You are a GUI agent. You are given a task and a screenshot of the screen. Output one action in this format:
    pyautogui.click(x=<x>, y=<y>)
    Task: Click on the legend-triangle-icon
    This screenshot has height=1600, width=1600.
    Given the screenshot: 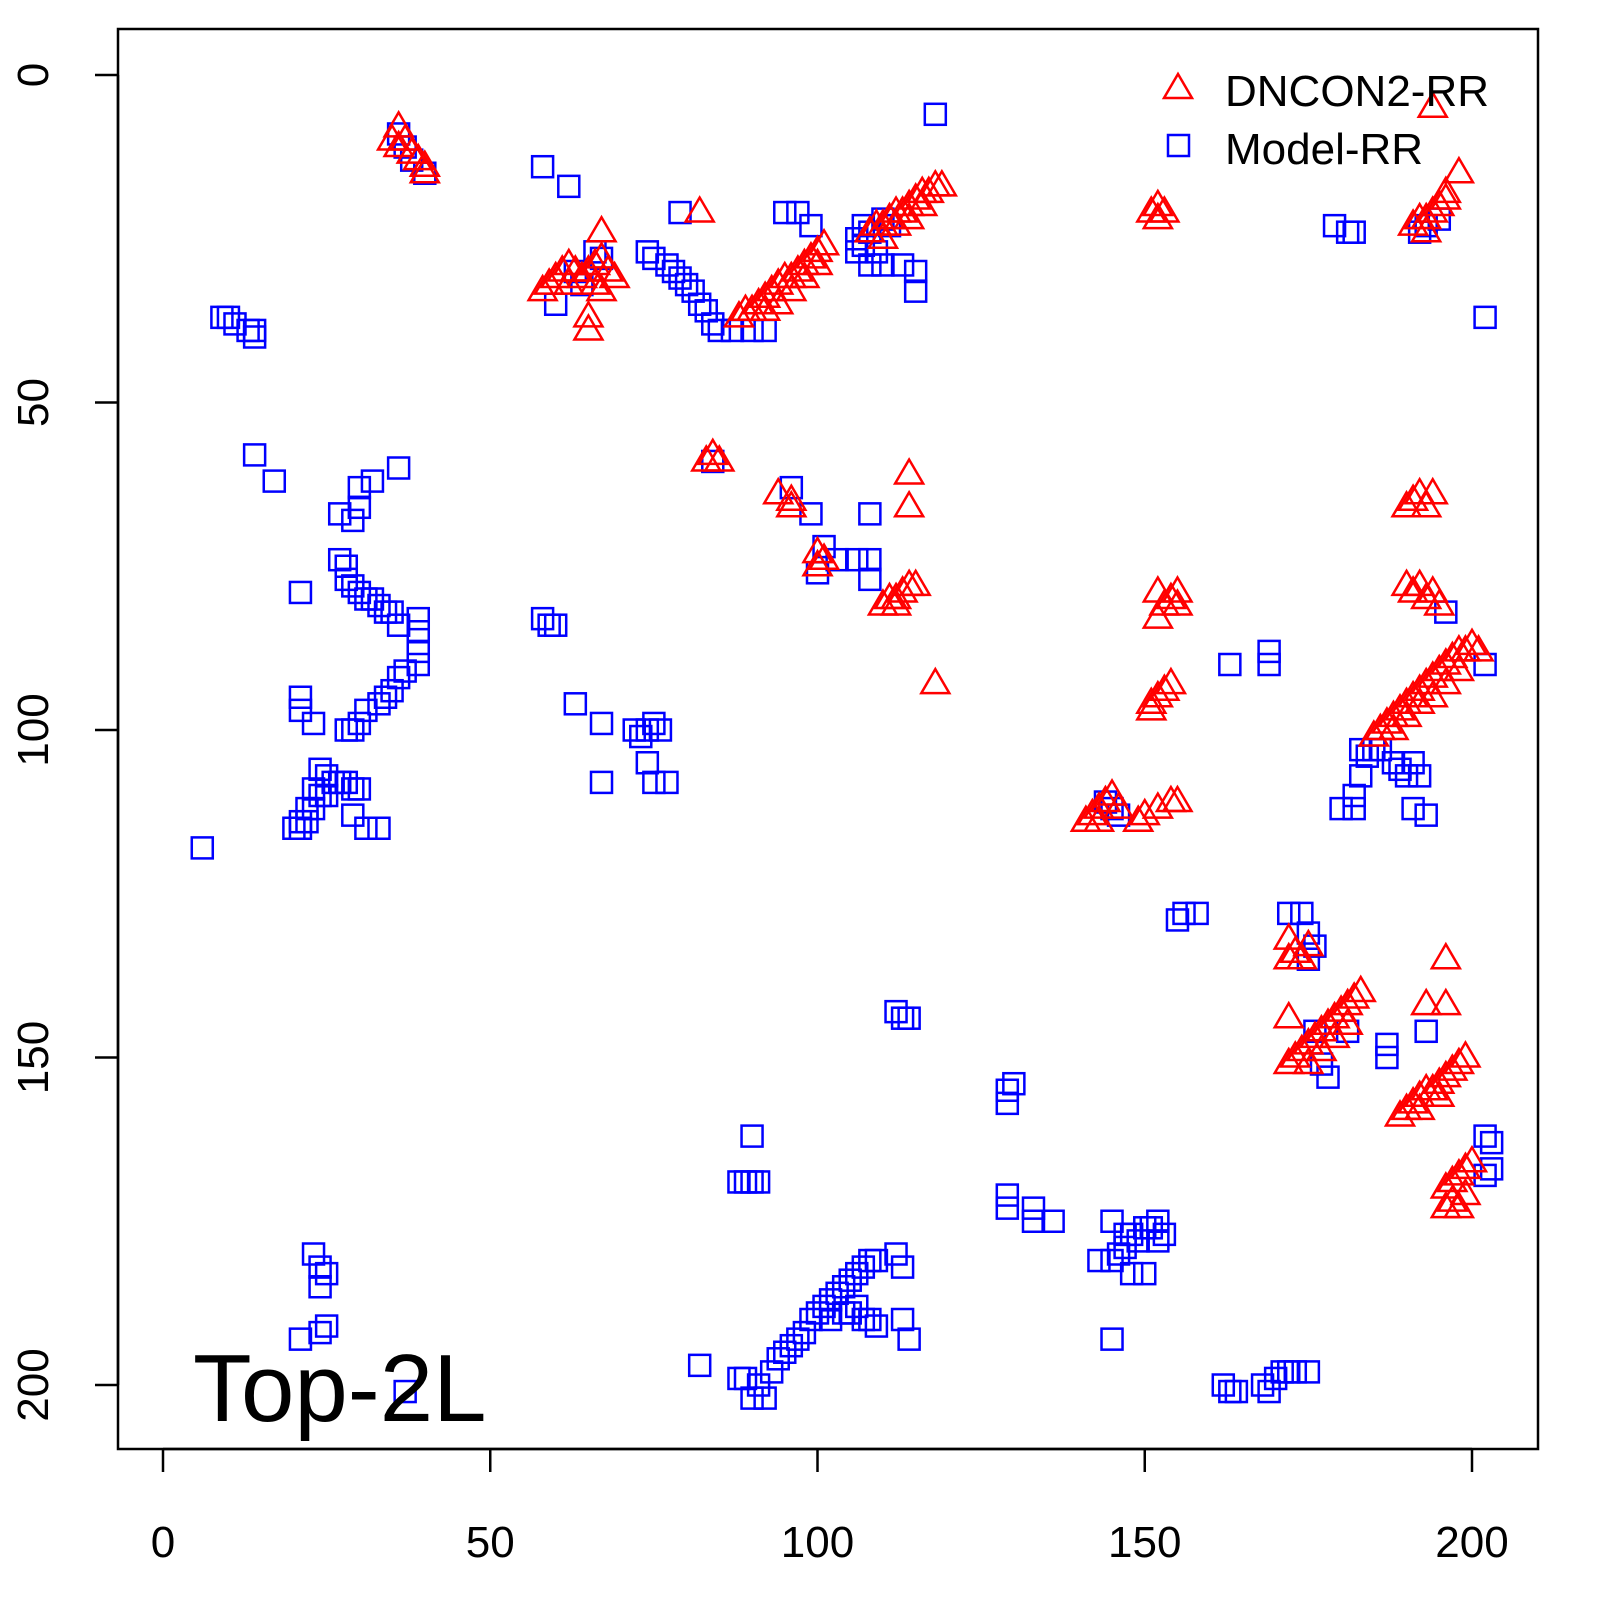 What is the action you would take?
    pyautogui.click(x=1178, y=85)
    